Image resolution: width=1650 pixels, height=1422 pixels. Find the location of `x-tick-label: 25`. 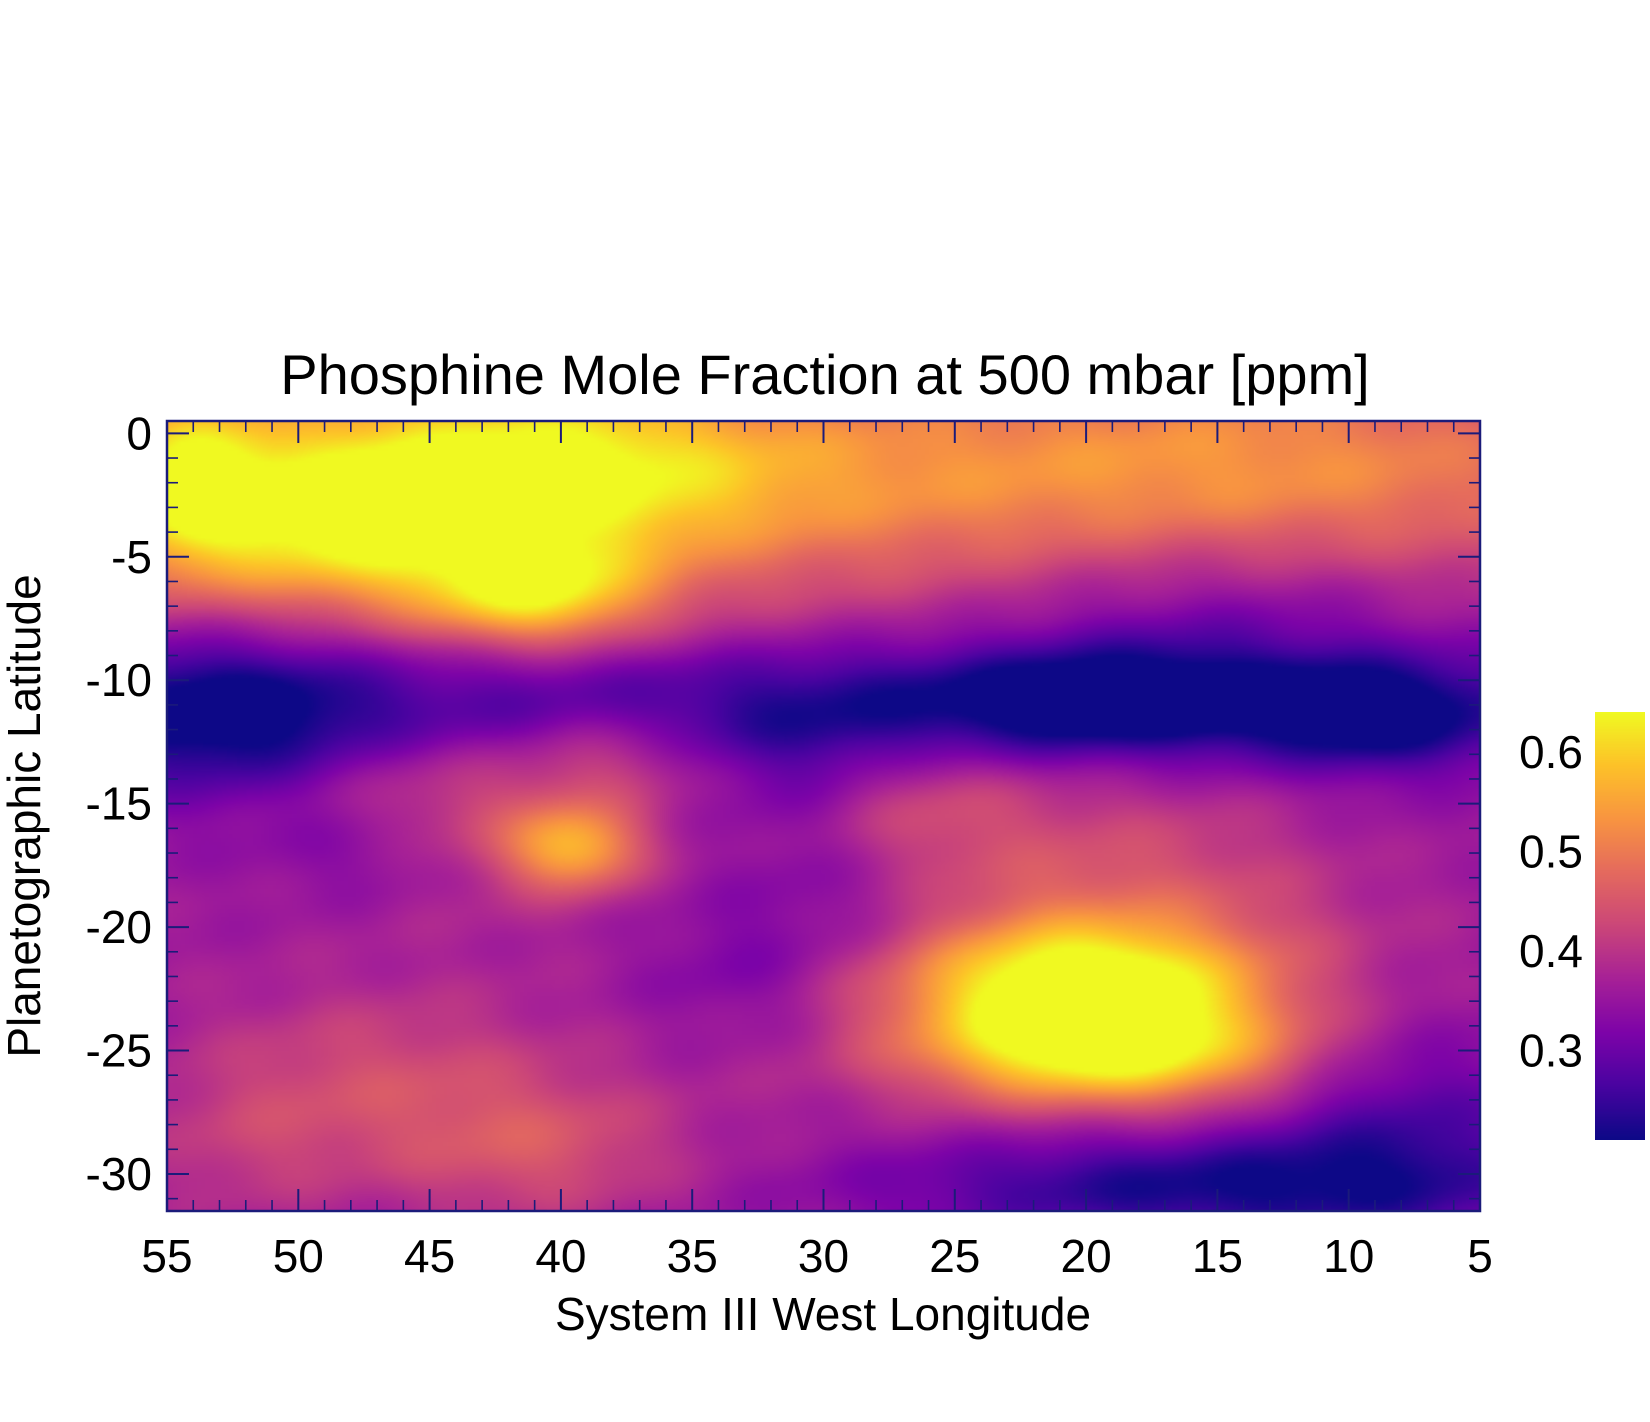

x-tick-label: 25 is located at coordinates (954, 1256).